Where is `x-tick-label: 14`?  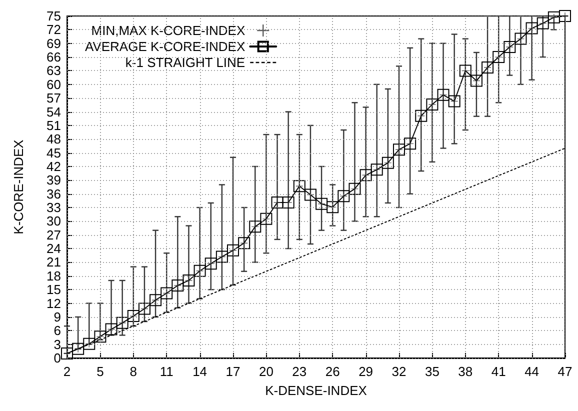 x-tick-label: 14 is located at coordinates (200, 371).